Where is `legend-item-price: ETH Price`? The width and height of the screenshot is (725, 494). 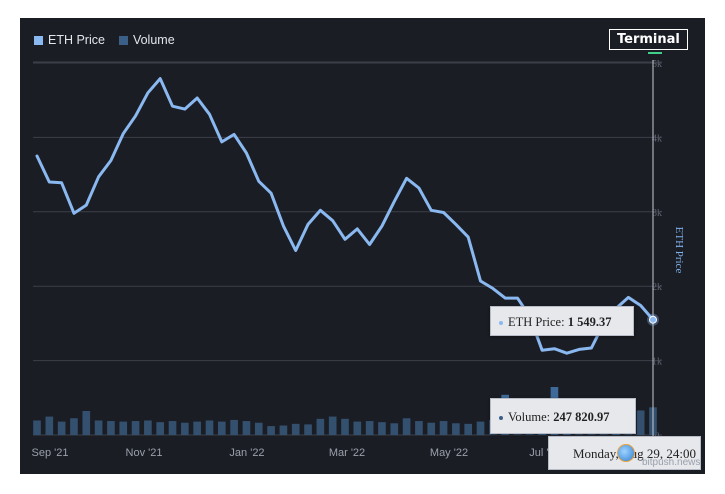
legend-item-price: ETH Price is located at coordinates (69, 40).